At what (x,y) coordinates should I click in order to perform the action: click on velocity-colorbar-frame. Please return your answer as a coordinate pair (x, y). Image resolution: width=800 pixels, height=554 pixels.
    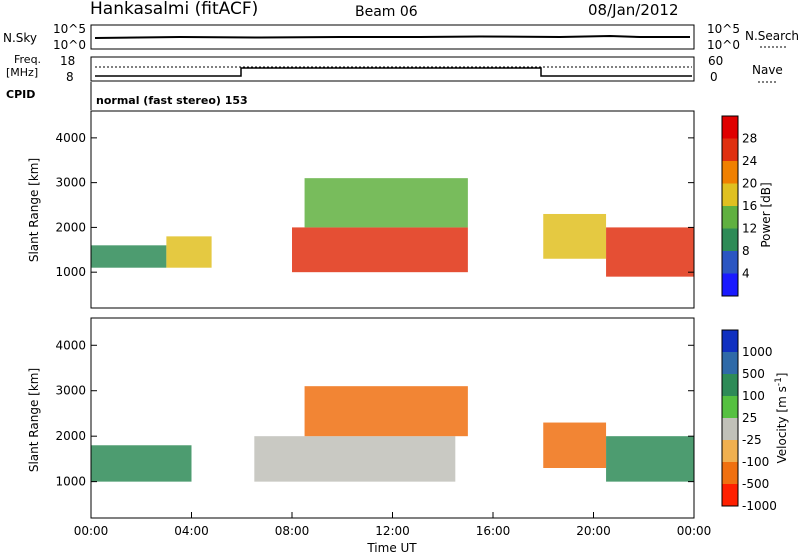
    Looking at the image, I should click on (730, 418).